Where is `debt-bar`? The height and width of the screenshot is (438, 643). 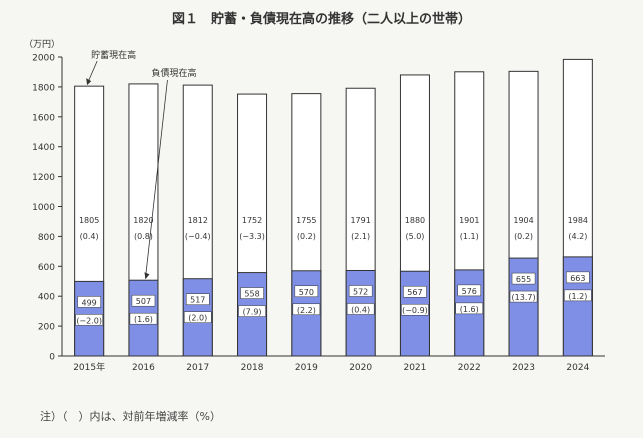
debt-bar is located at coordinates (523, 307).